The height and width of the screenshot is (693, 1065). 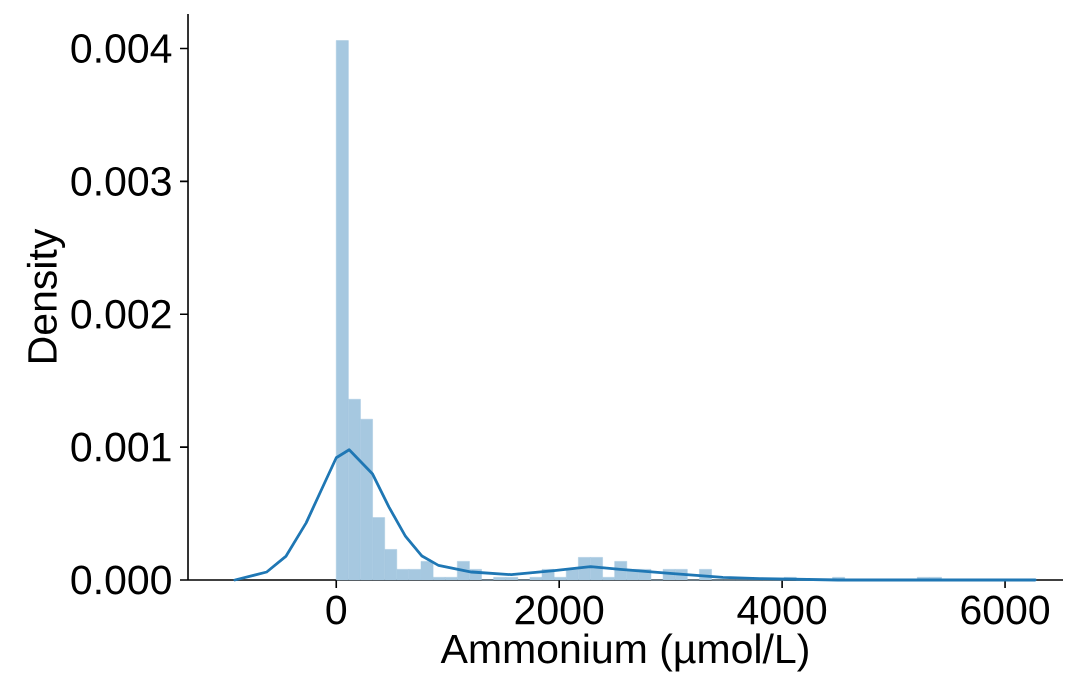 What do you see at coordinates (624, 652) in the screenshot?
I see `x-axis-title: Ammonium (µmol/L)` at bounding box center [624, 652].